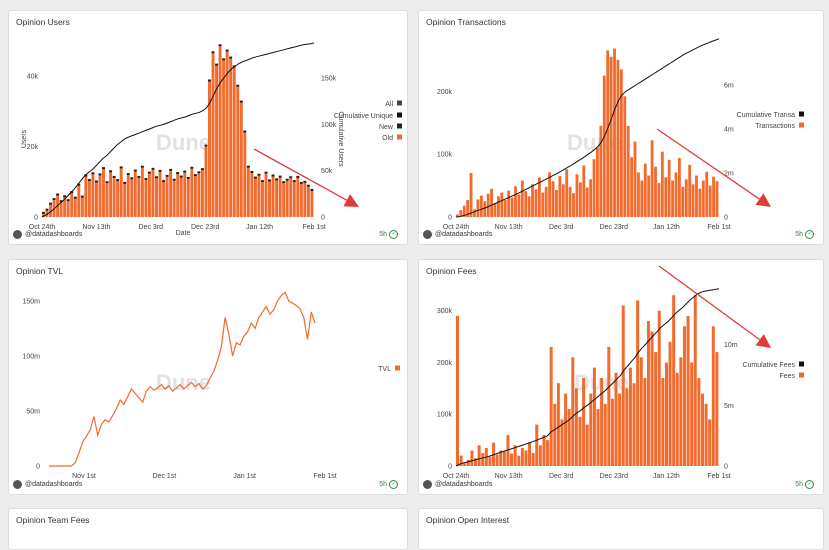 This screenshot has height=550, width=829. What do you see at coordinates (729, 86) in the screenshot?
I see `y2-tick-label: 6m` at bounding box center [729, 86].